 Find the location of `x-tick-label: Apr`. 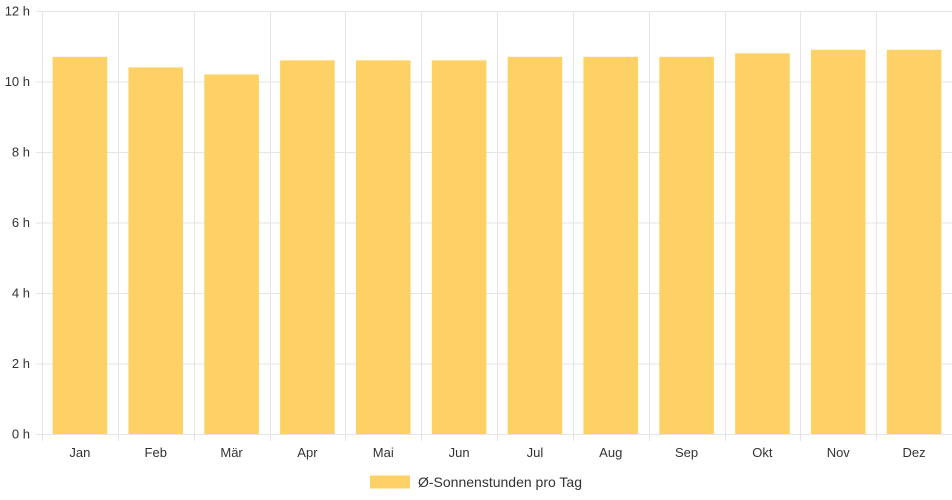

x-tick-label: Apr is located at coordinates (307, 452).